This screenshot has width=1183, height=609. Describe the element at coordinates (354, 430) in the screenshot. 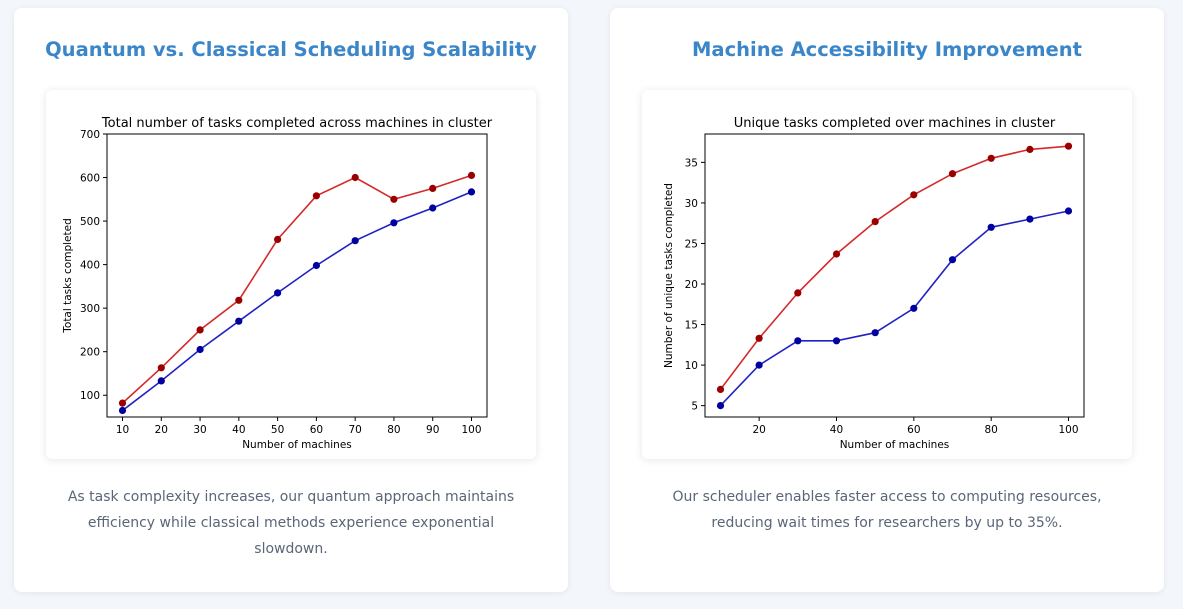

I see `x-tick-label: 70` at that location.